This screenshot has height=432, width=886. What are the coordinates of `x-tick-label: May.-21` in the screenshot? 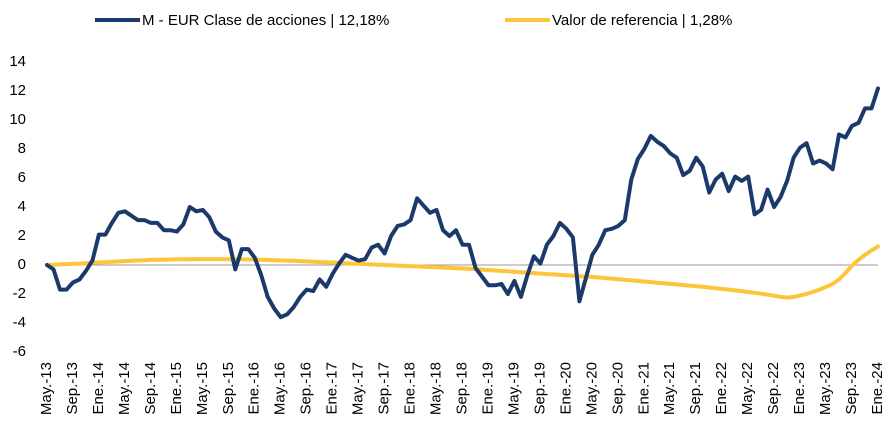 It's located at (669, 388).